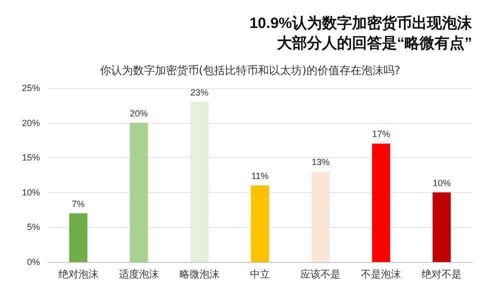 This screenshot has width=500, height=300. Describe the element at coordinates (361, 23) in the screenshot. I see `text: 10.9%认为数字加密货币出现泡沫` at that location.